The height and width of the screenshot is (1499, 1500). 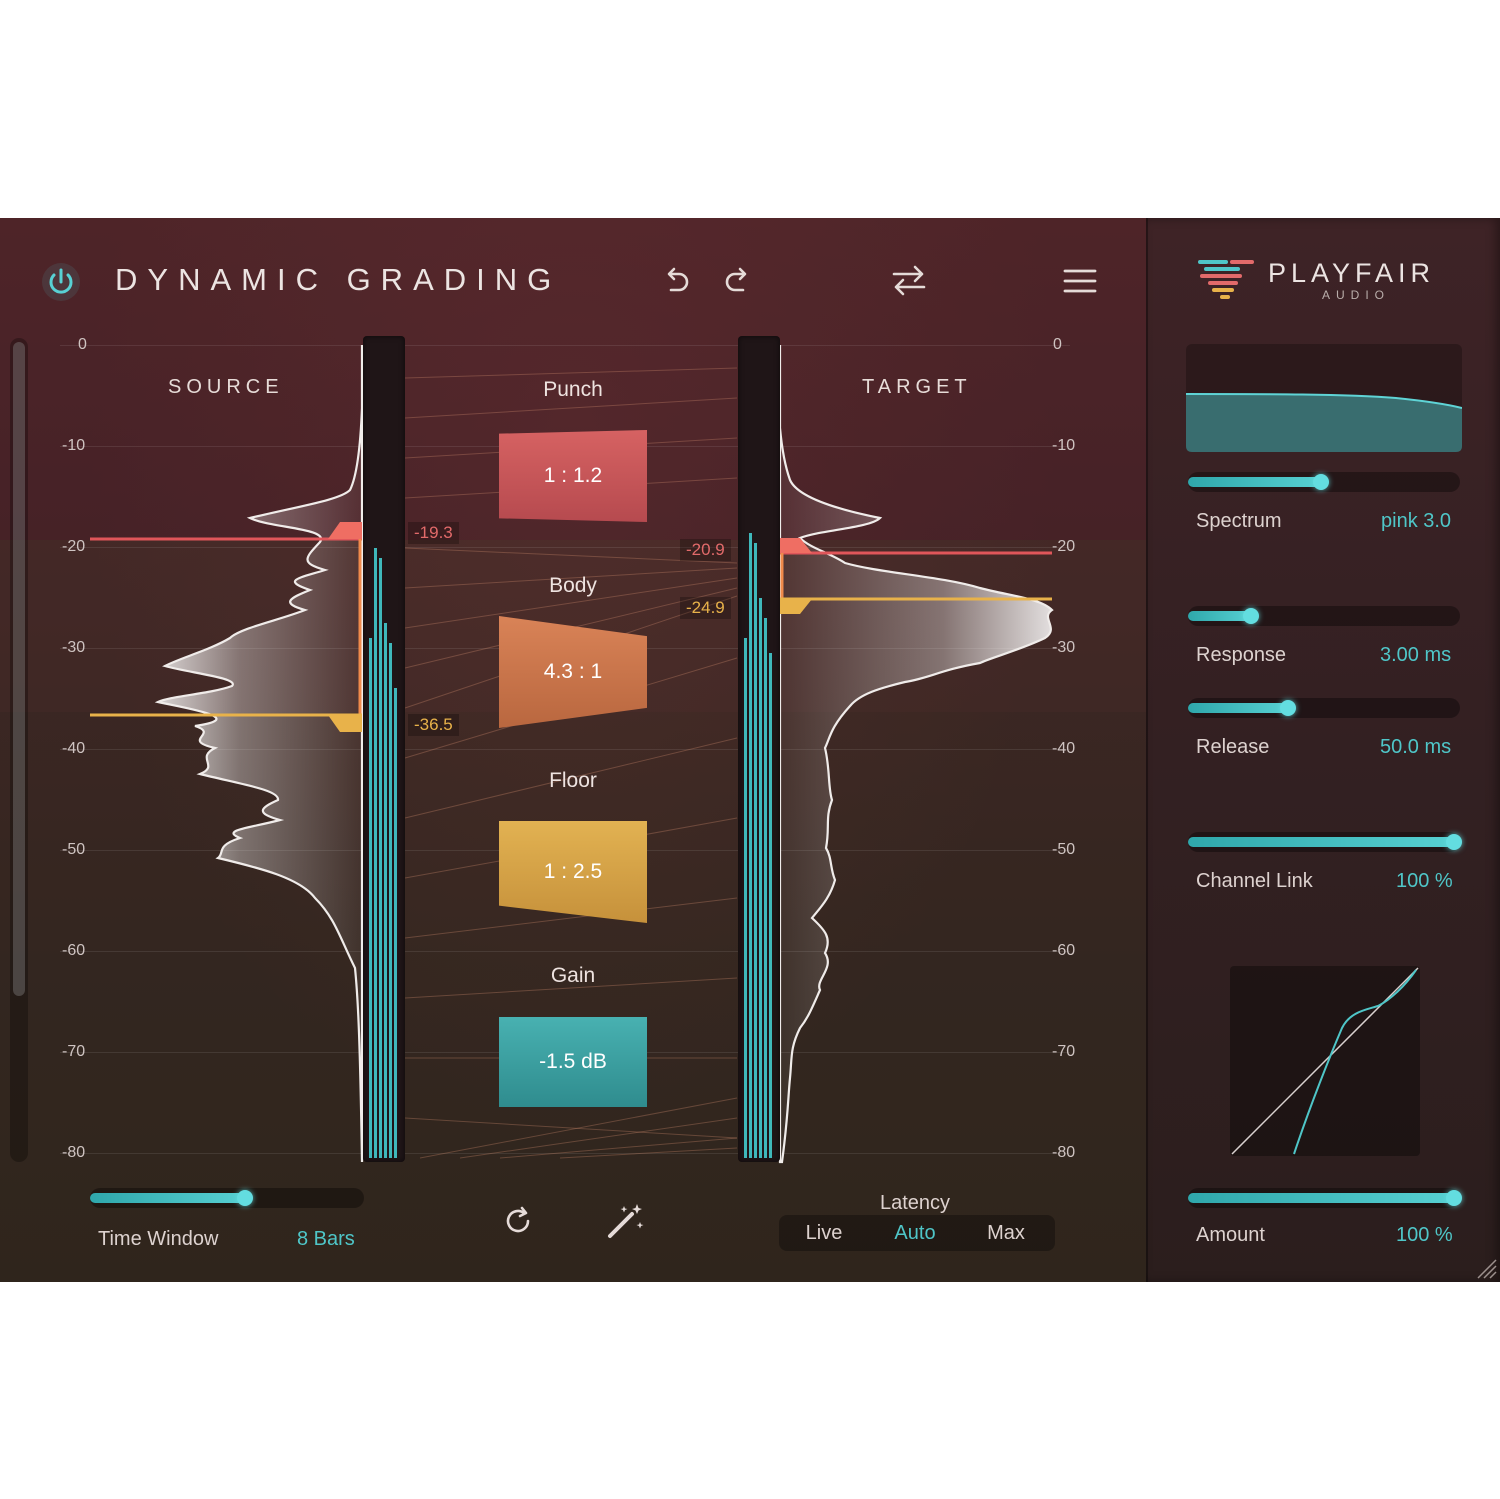 What do you see at coordinates (1057, 344) in the screenshot?
I see `scale-tick-right: 0` at bounding box center [1057, 344].